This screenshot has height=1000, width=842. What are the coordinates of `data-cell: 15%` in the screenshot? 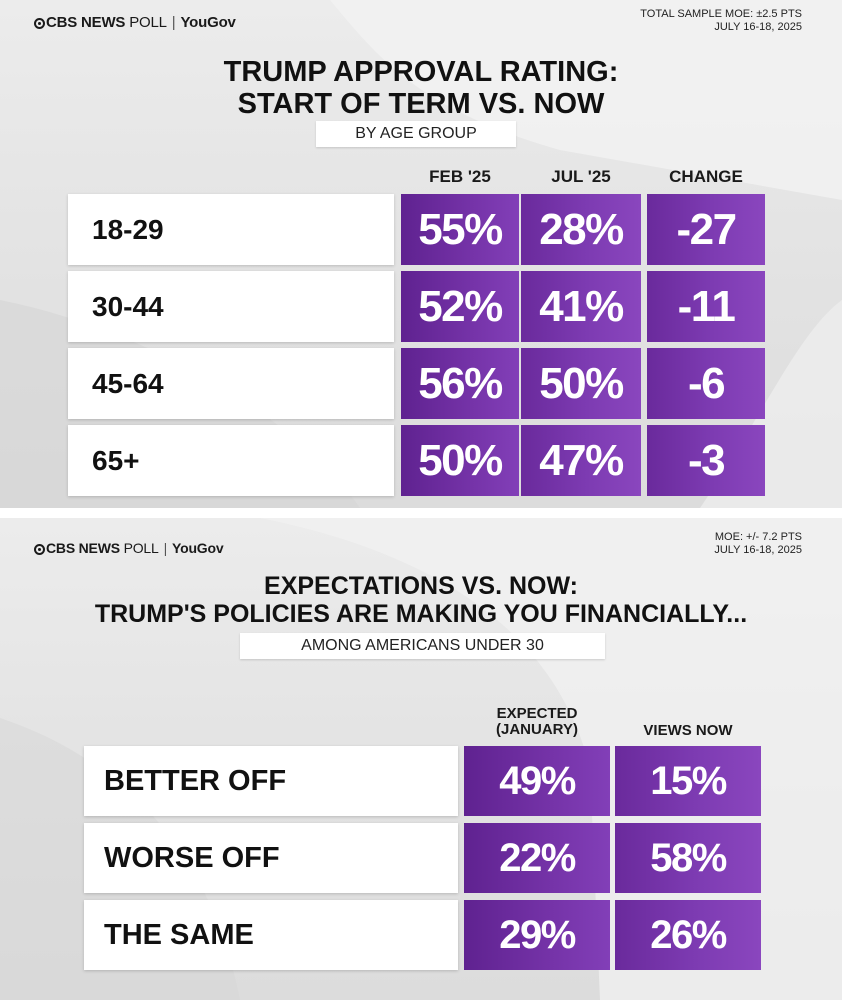 It's located at (688, 781).